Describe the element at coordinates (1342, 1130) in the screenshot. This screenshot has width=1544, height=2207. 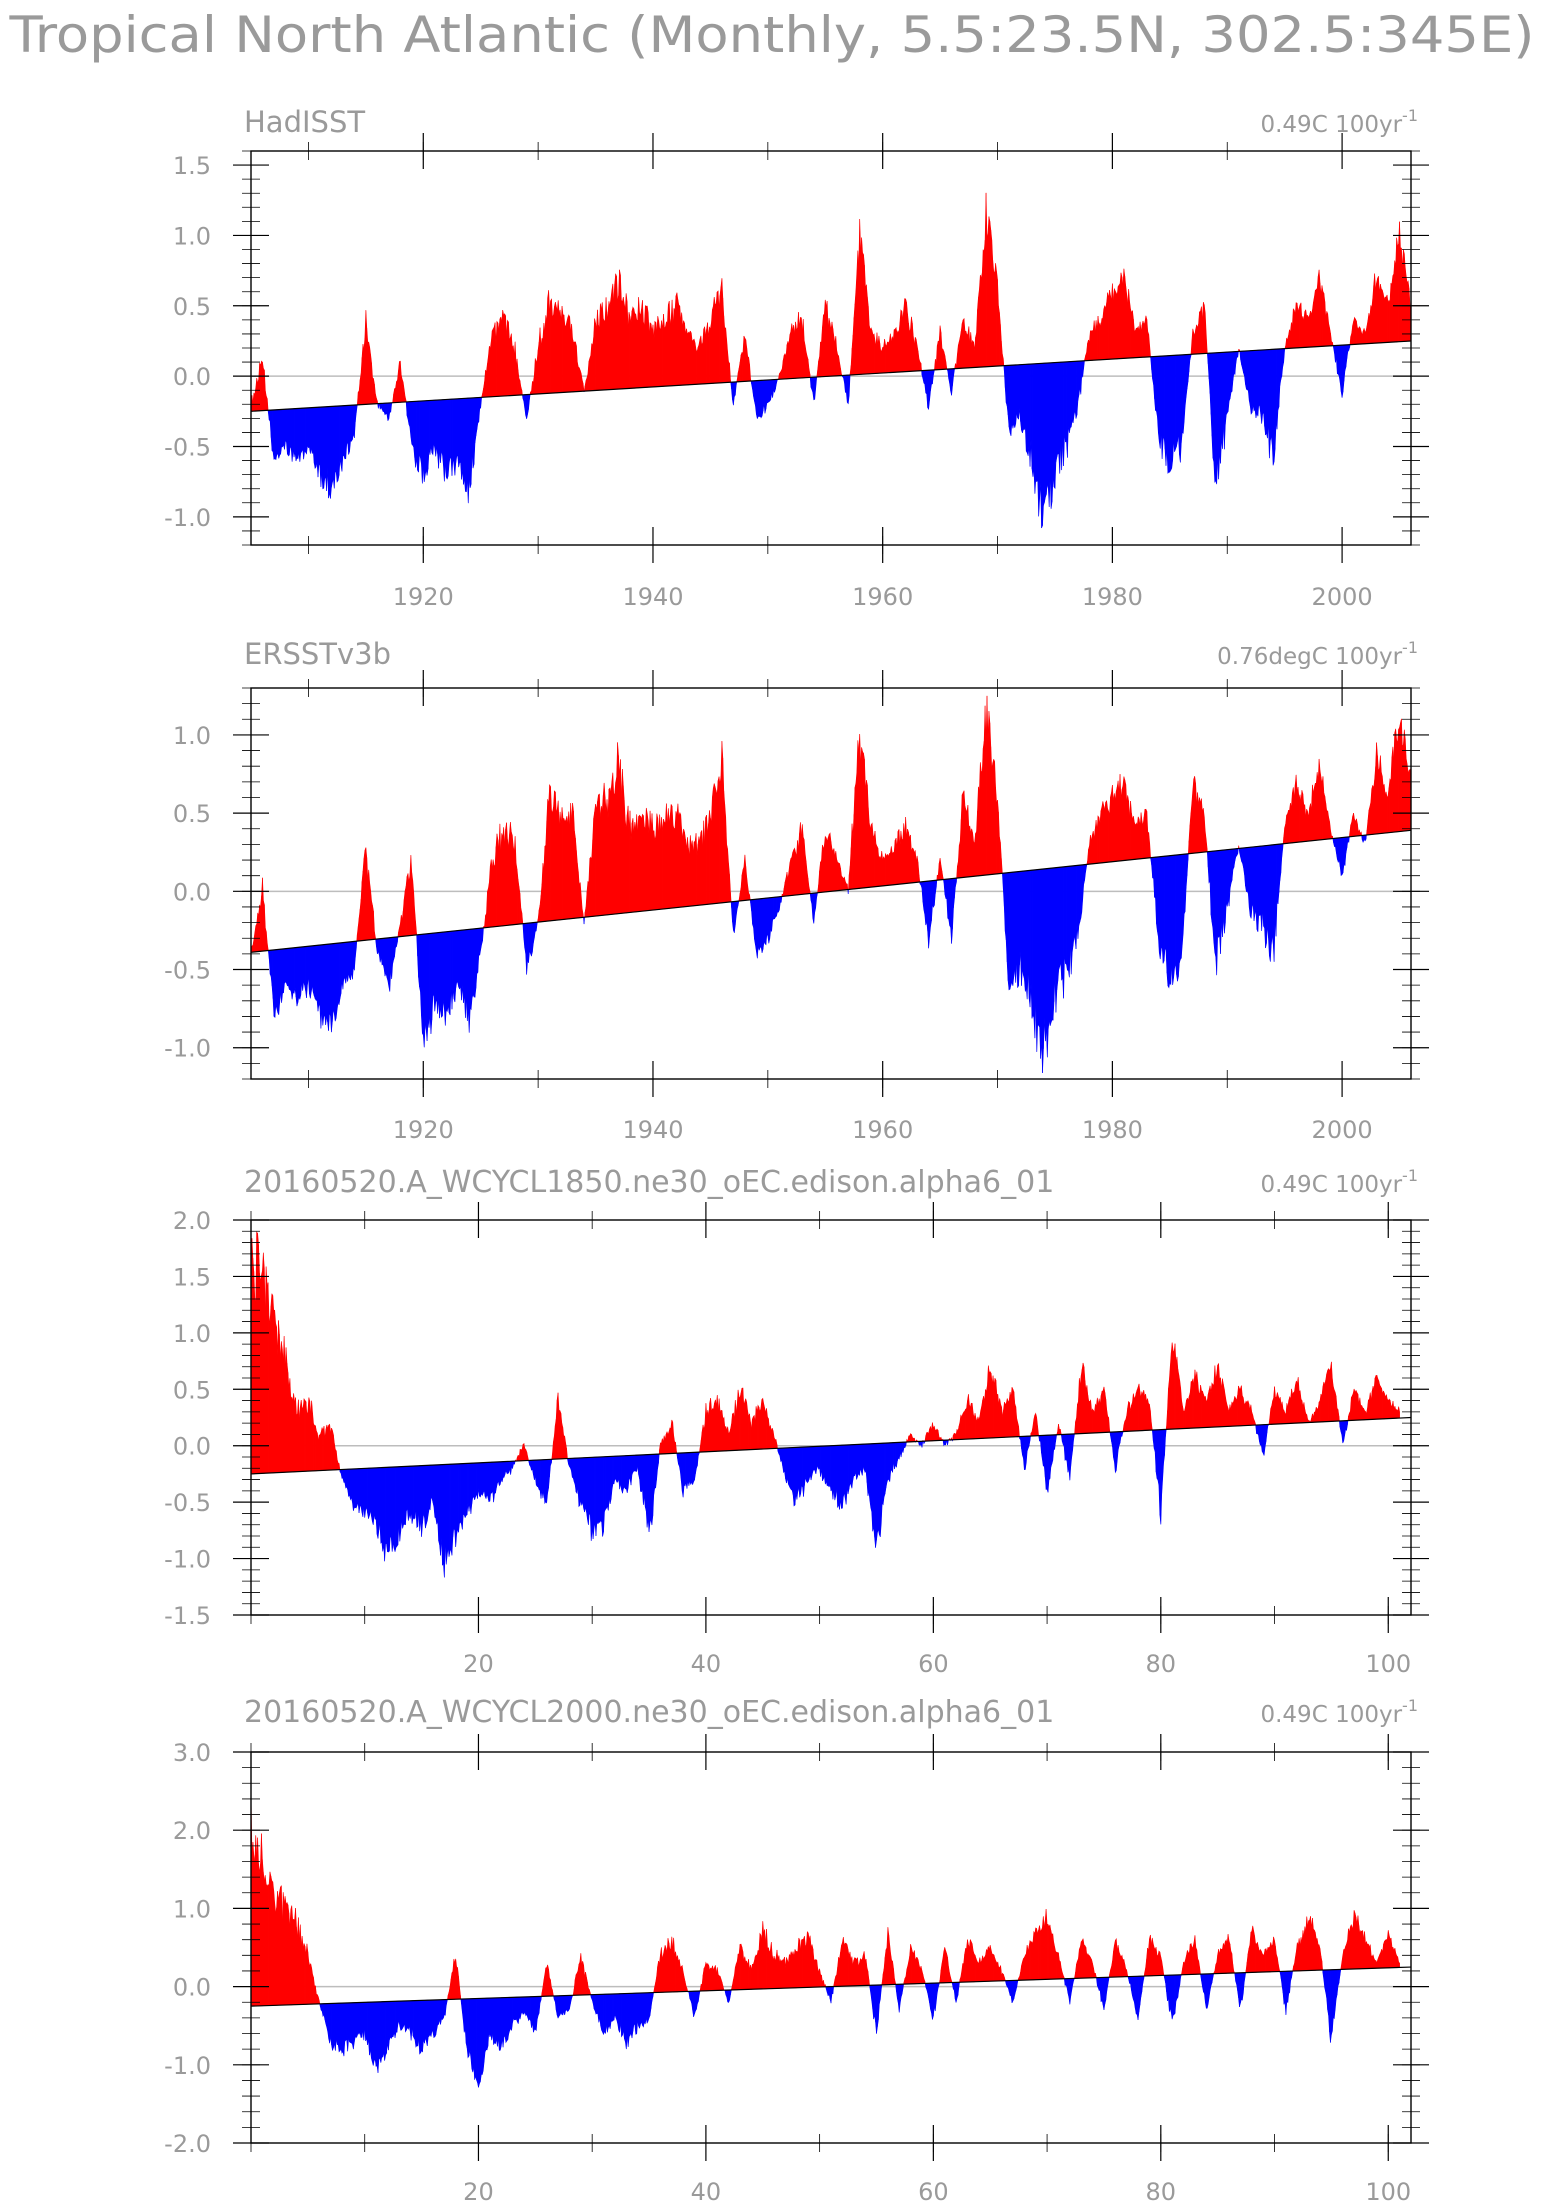
I see `x-tick-label: 2000` at that location.